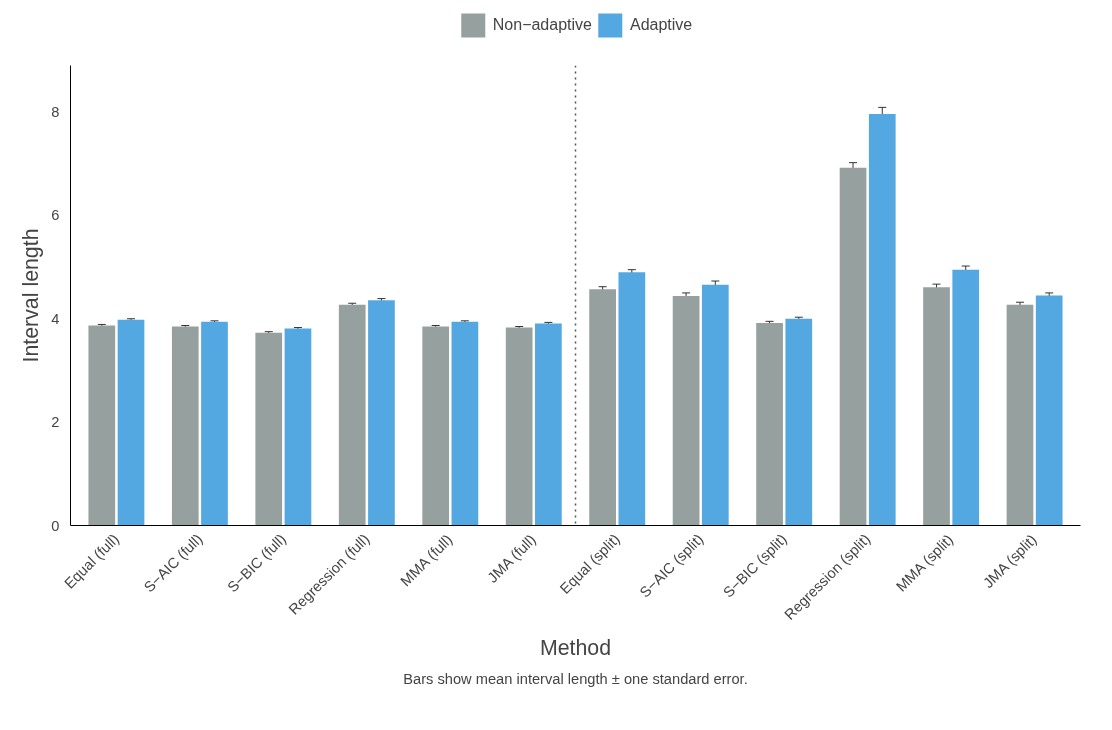 This screenshot has width=1112, height=730. What do you see at coordinates (661, 25) in the screenshot?
I see `legend-label: Adaptive` at bounding box center [661, 25].